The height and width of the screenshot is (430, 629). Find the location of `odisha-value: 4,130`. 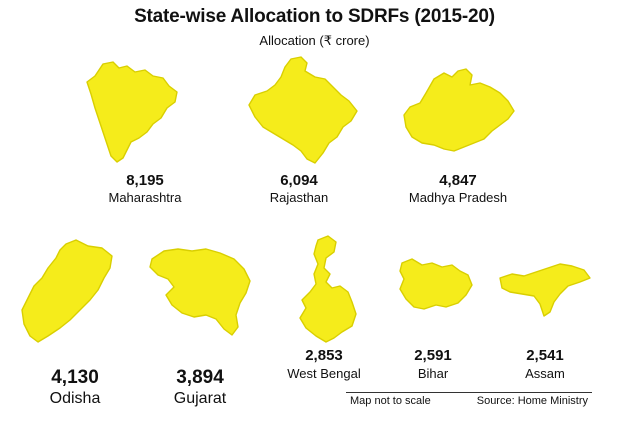

odisha-value: 4,130 is located at coordinates (75, 377).